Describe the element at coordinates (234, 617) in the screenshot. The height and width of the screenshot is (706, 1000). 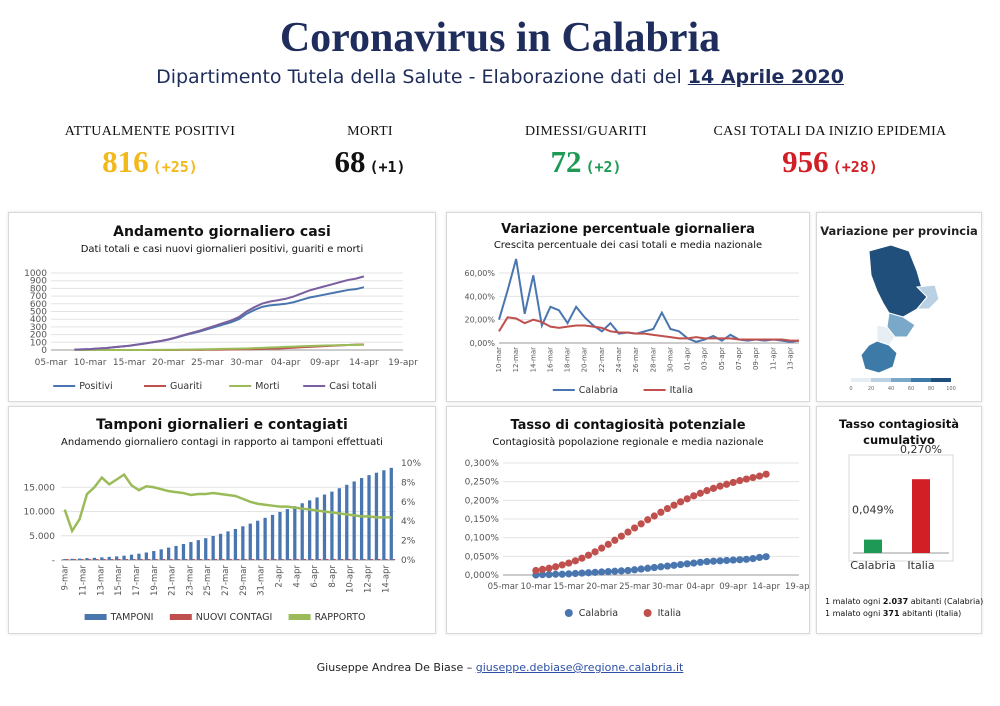
I see `legend-label: NUOVI CONTAGI` at that location.